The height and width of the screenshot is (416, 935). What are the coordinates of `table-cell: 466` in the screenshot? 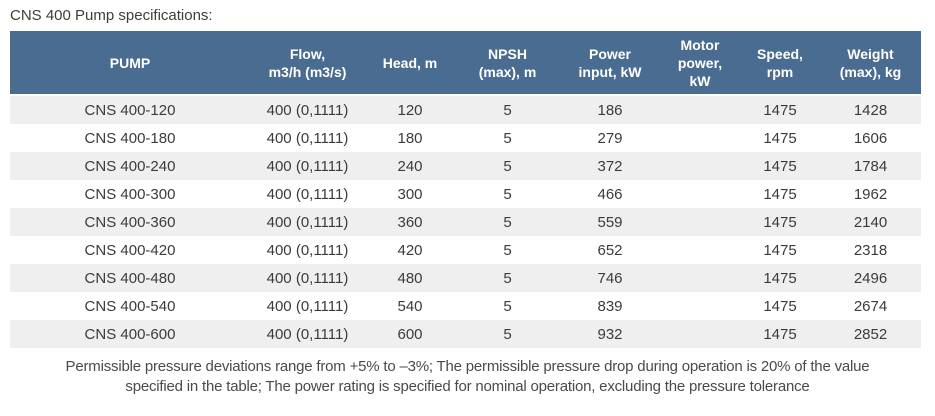 It's located at (610, 194).